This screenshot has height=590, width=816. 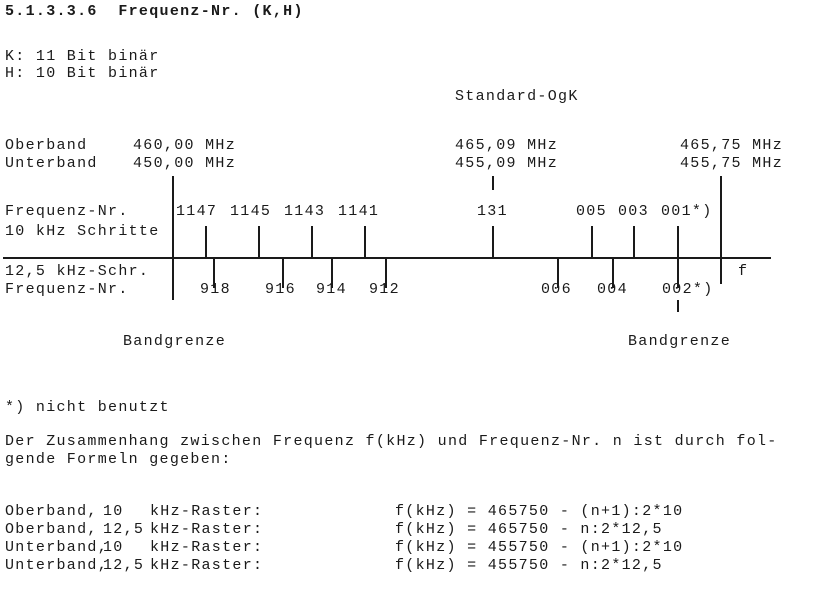 What do you see at coordinates (197, 211) in the screenshot?
I see `freq-nr-1147: 1147` at bounding box center [197, 211].